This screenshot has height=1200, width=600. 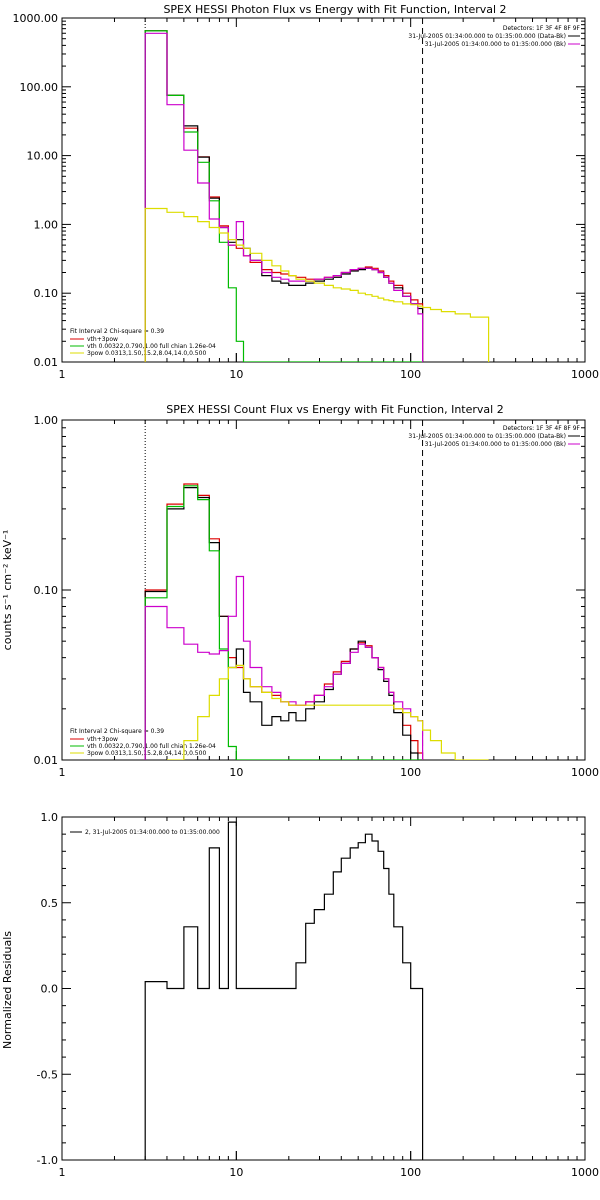 What do you see at coordinates (47, 1074) in the screenshot?
I see `y-tick-label: -0.5` at bounding box center [47, 1074].